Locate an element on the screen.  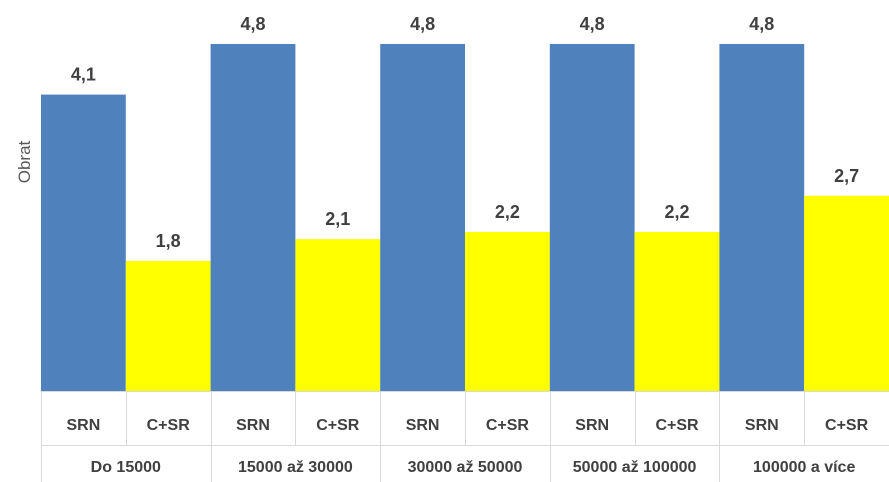
category-label-100000-a-v-ce: 100000 a více is located at coordinates (804, 467).